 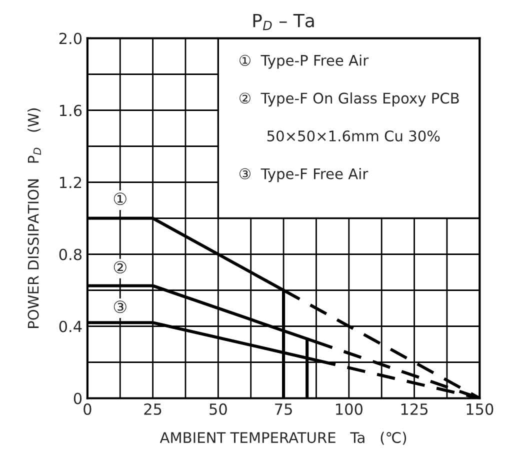 What do you see at coordinates (349, 99) in the screenshot?
I see `annotation: ② Type-F On Glass Epoxy PCB` at bounding box center [349, 99].